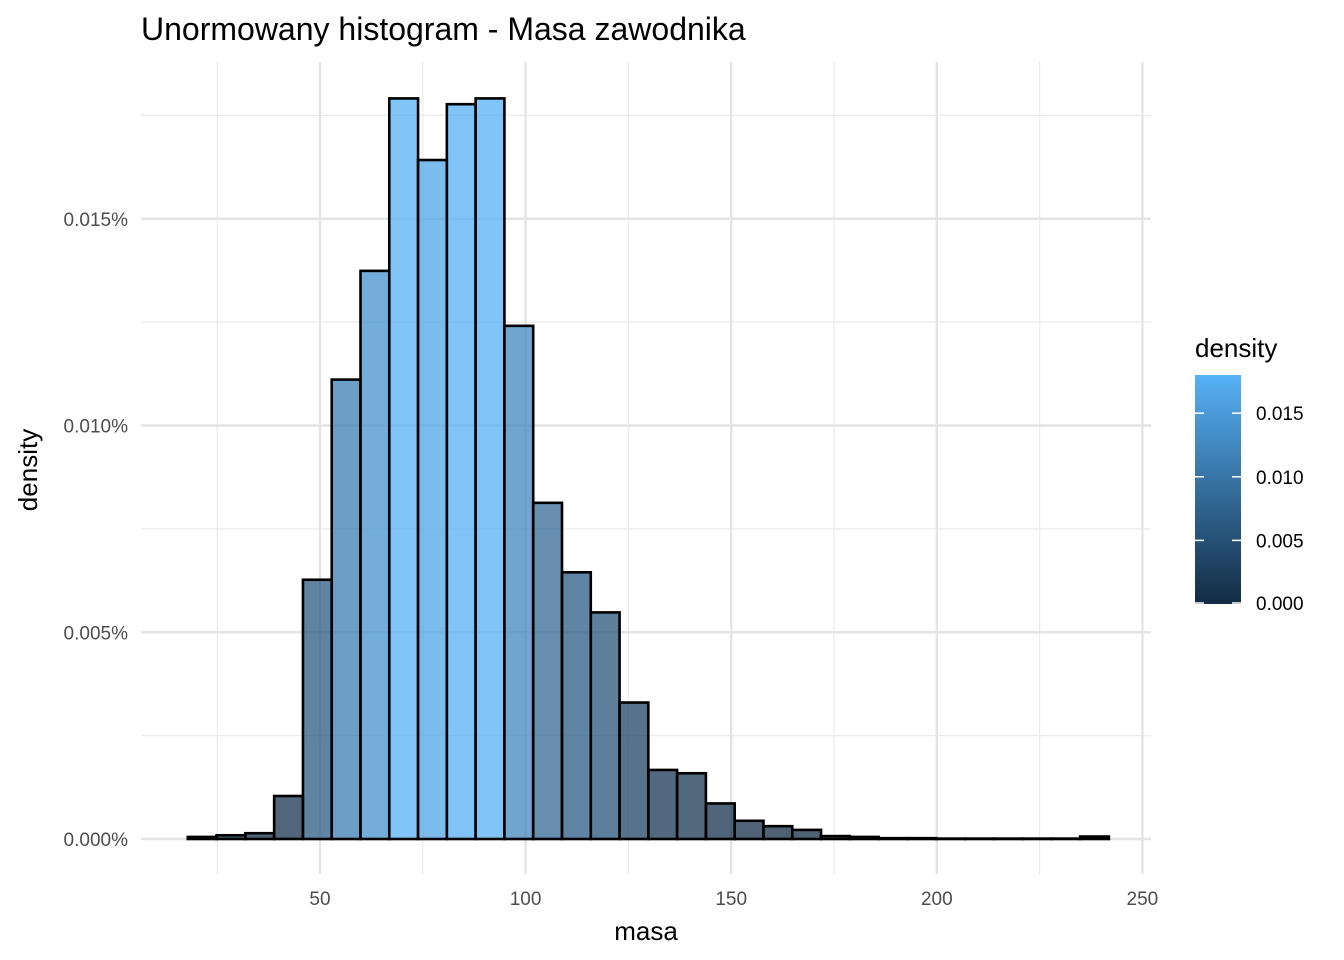 Image resolution: width=1344 pixels, height=960 pixels. What do you see at coordinates (96, 427) in the screenshot?
I see `y-tick-label: 0.010%` at bounding box center [96, 427].